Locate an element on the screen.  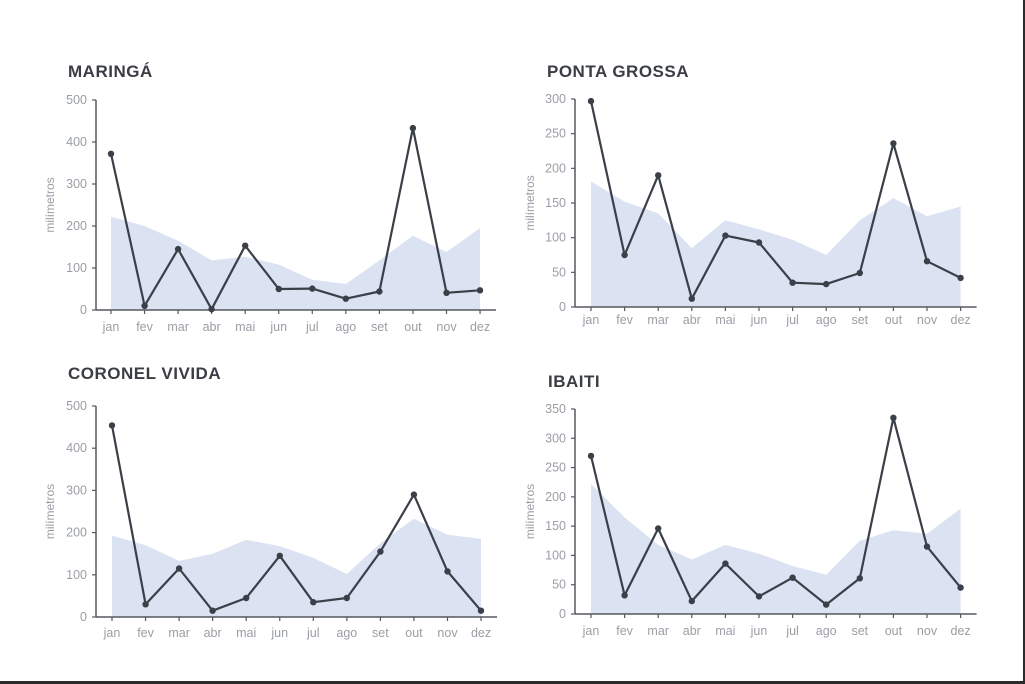
y-tick-label: 350 is located at coordinates (555, 409).